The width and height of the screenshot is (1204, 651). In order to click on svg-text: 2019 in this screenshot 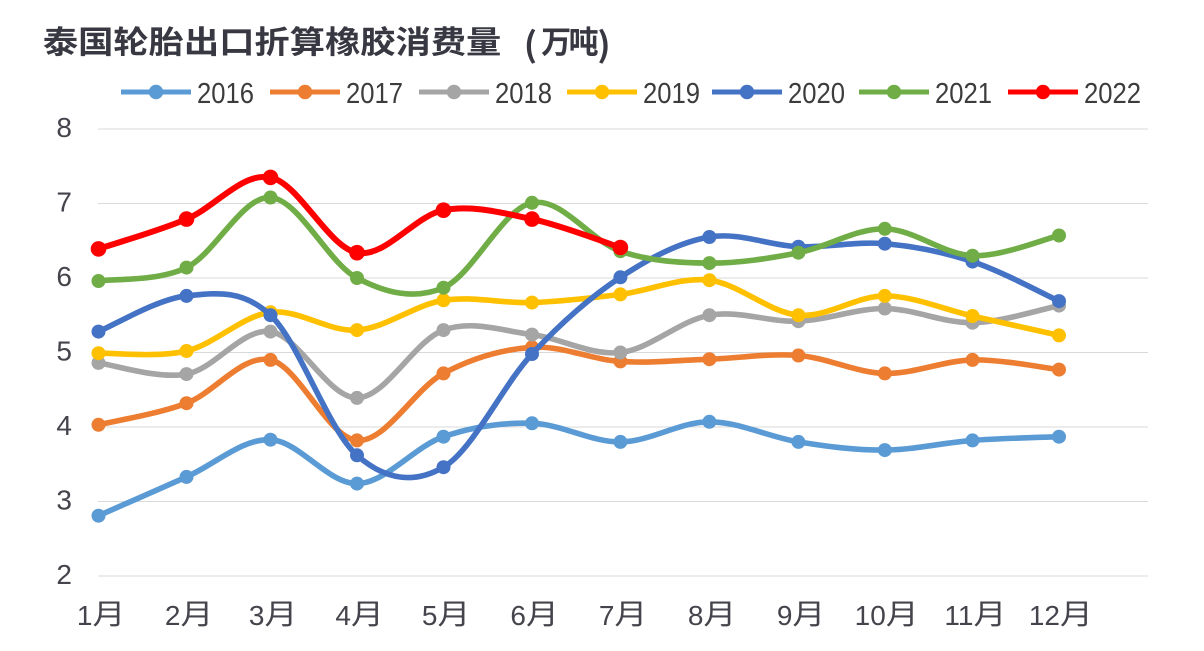, I will do `click(671, 94)`.